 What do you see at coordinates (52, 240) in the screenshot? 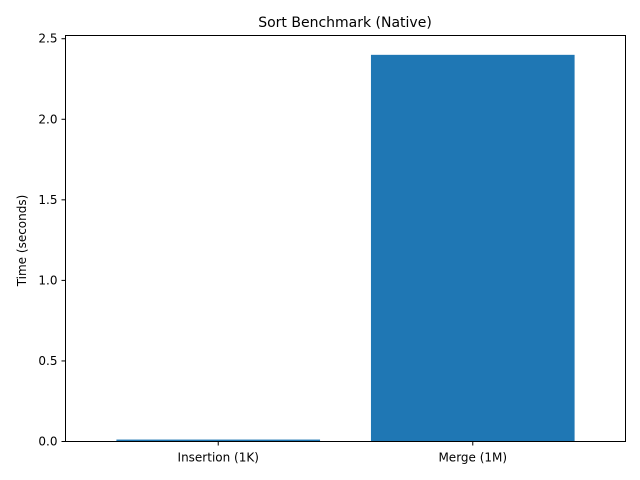
I see `y-ticks-group: 0.0 0.5 1.0 1.5 2.0 2.5` at bounding box center [52, 240].